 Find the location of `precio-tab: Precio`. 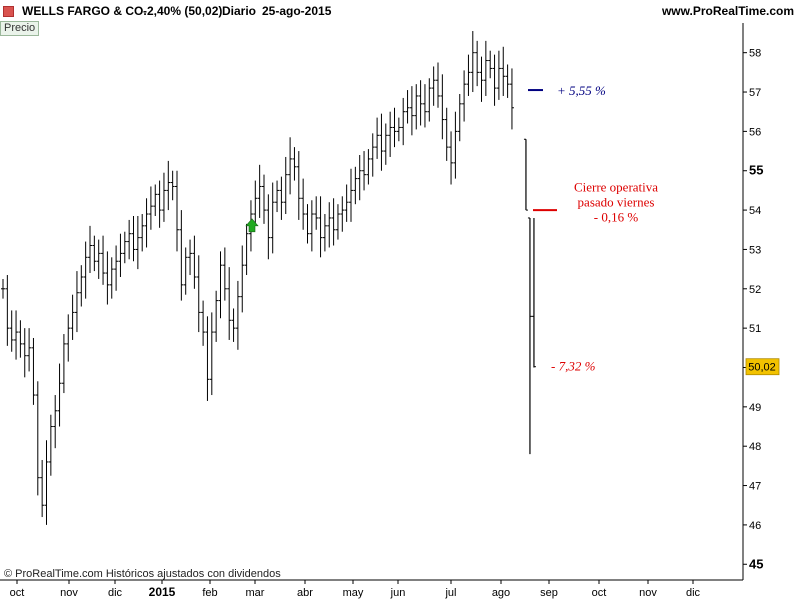

precio-tab: Precio is located at coordinates (20, 28).